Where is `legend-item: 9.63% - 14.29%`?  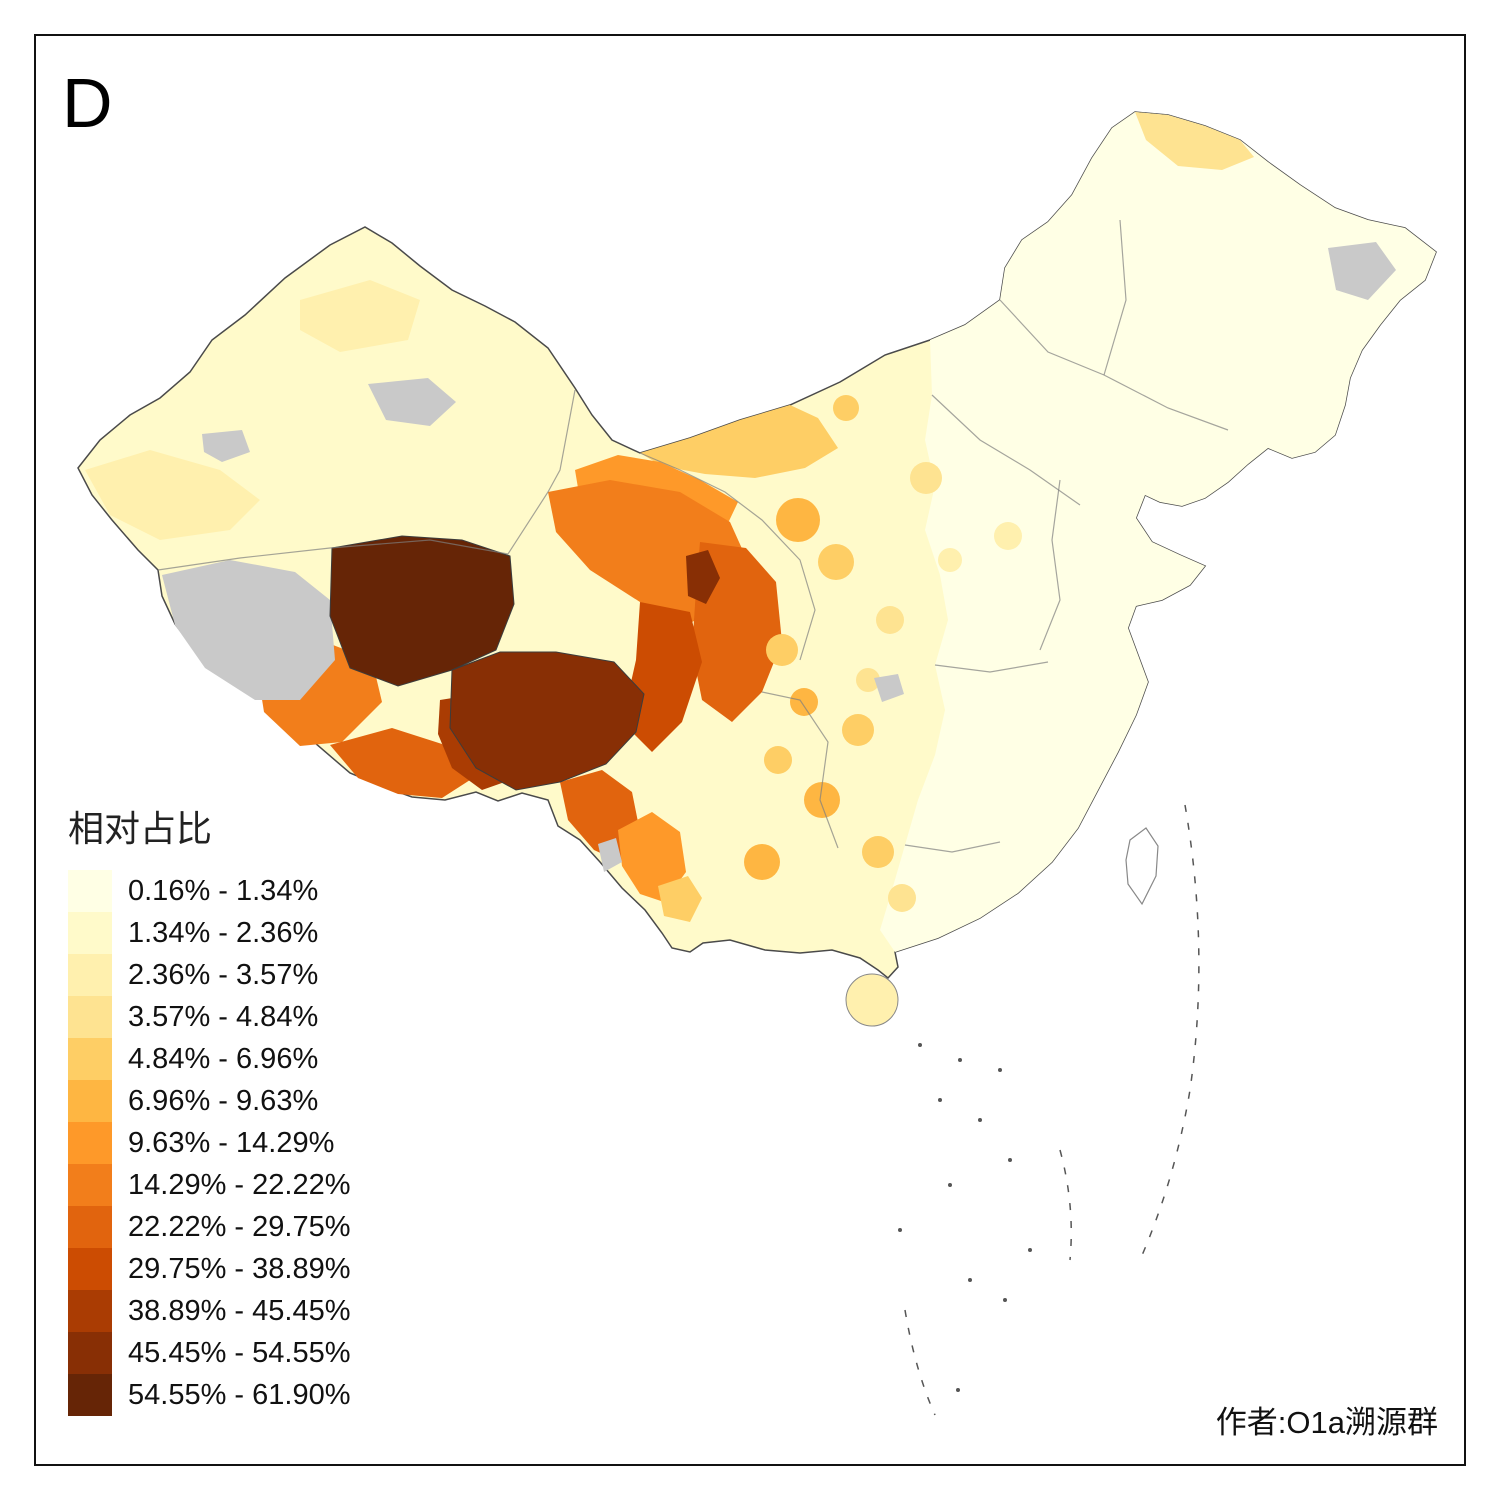
legend-item: 9.63% - 14.29% is located at coordinates (209, 1143).